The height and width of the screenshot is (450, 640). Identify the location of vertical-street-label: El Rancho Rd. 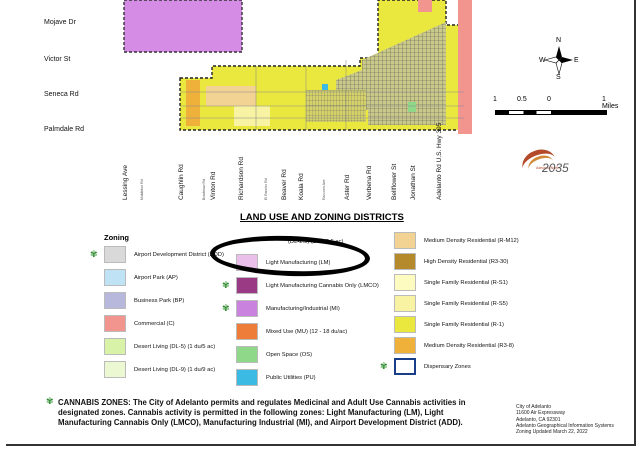
(266, 189).